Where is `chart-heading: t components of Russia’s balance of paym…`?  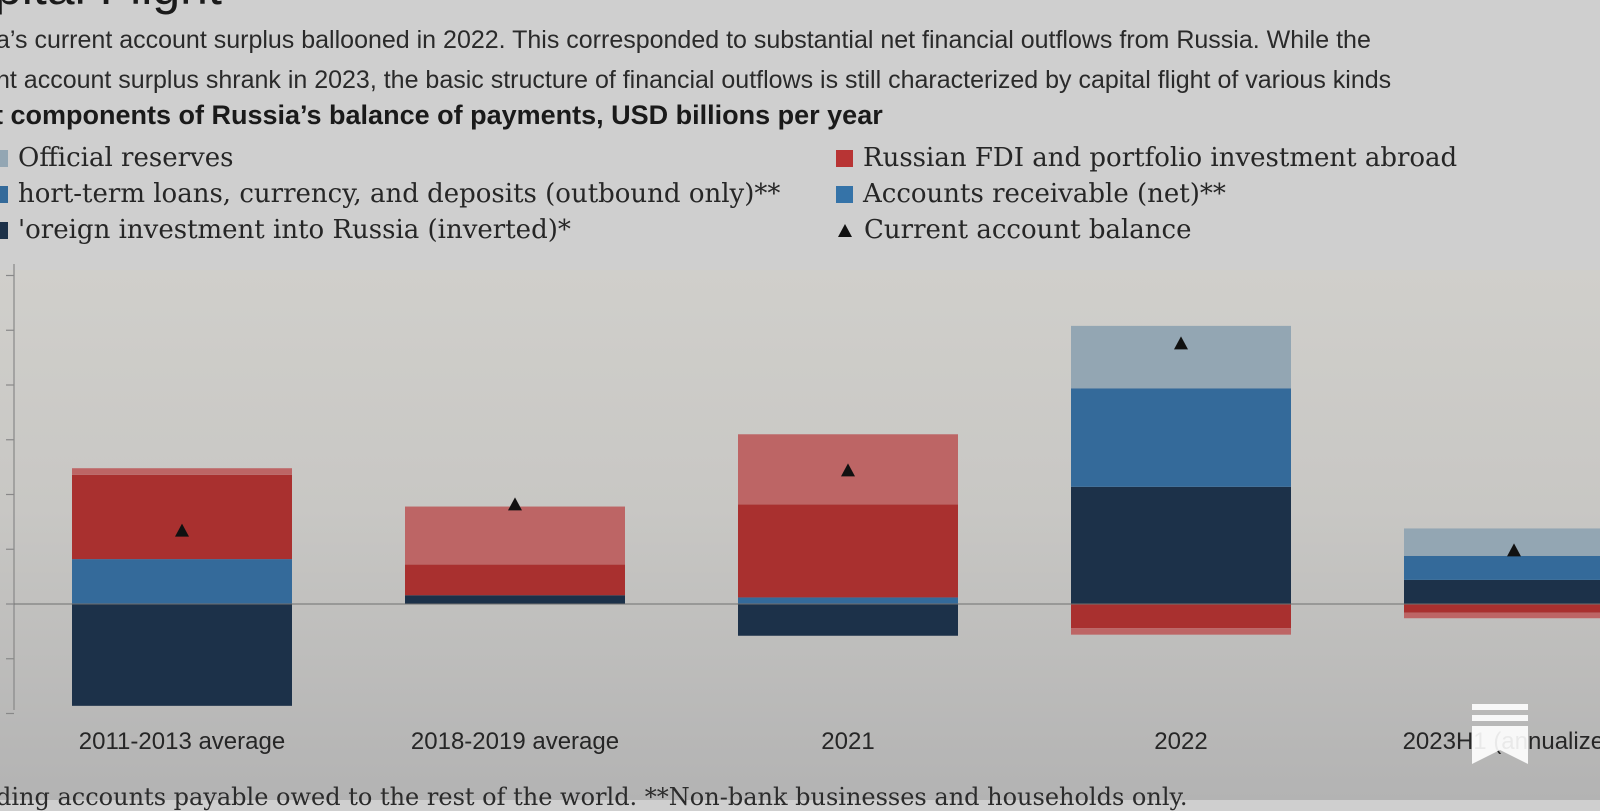 chart-heading: t components of Russia’s balance of paym… is located at coordinates (441, 115).